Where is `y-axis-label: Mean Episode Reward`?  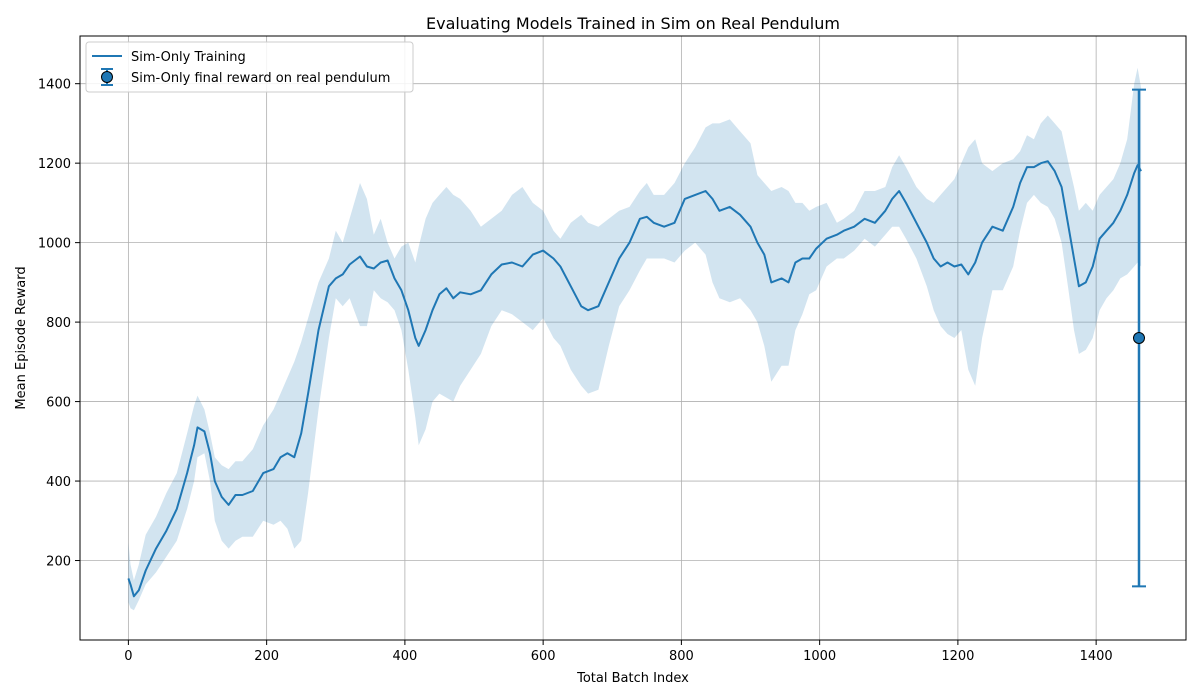 y-axis-label: Mean Episode Reward is located at coordinates (21, 337).